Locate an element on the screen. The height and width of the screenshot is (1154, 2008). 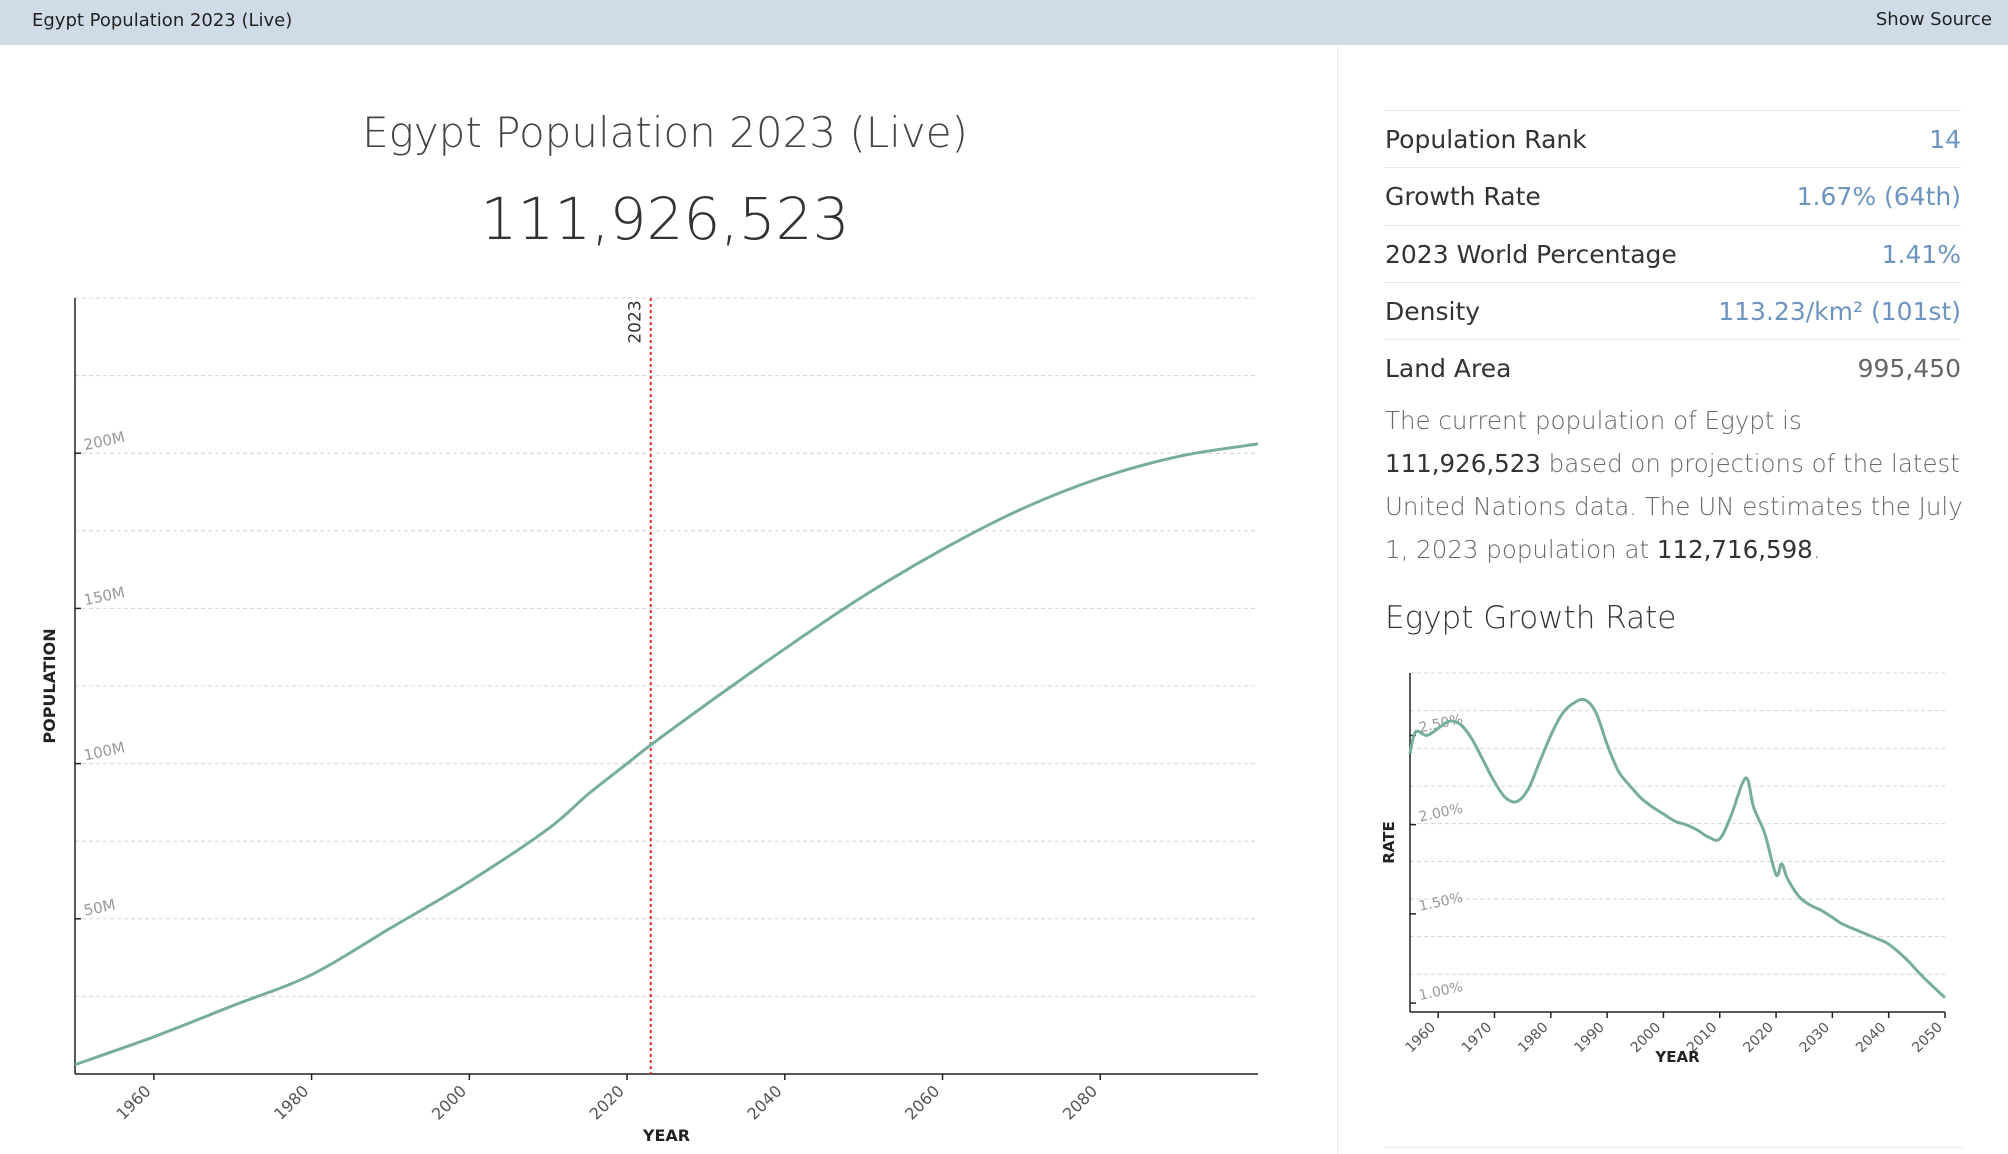
column-divider is located at coordinates (1337, 599).